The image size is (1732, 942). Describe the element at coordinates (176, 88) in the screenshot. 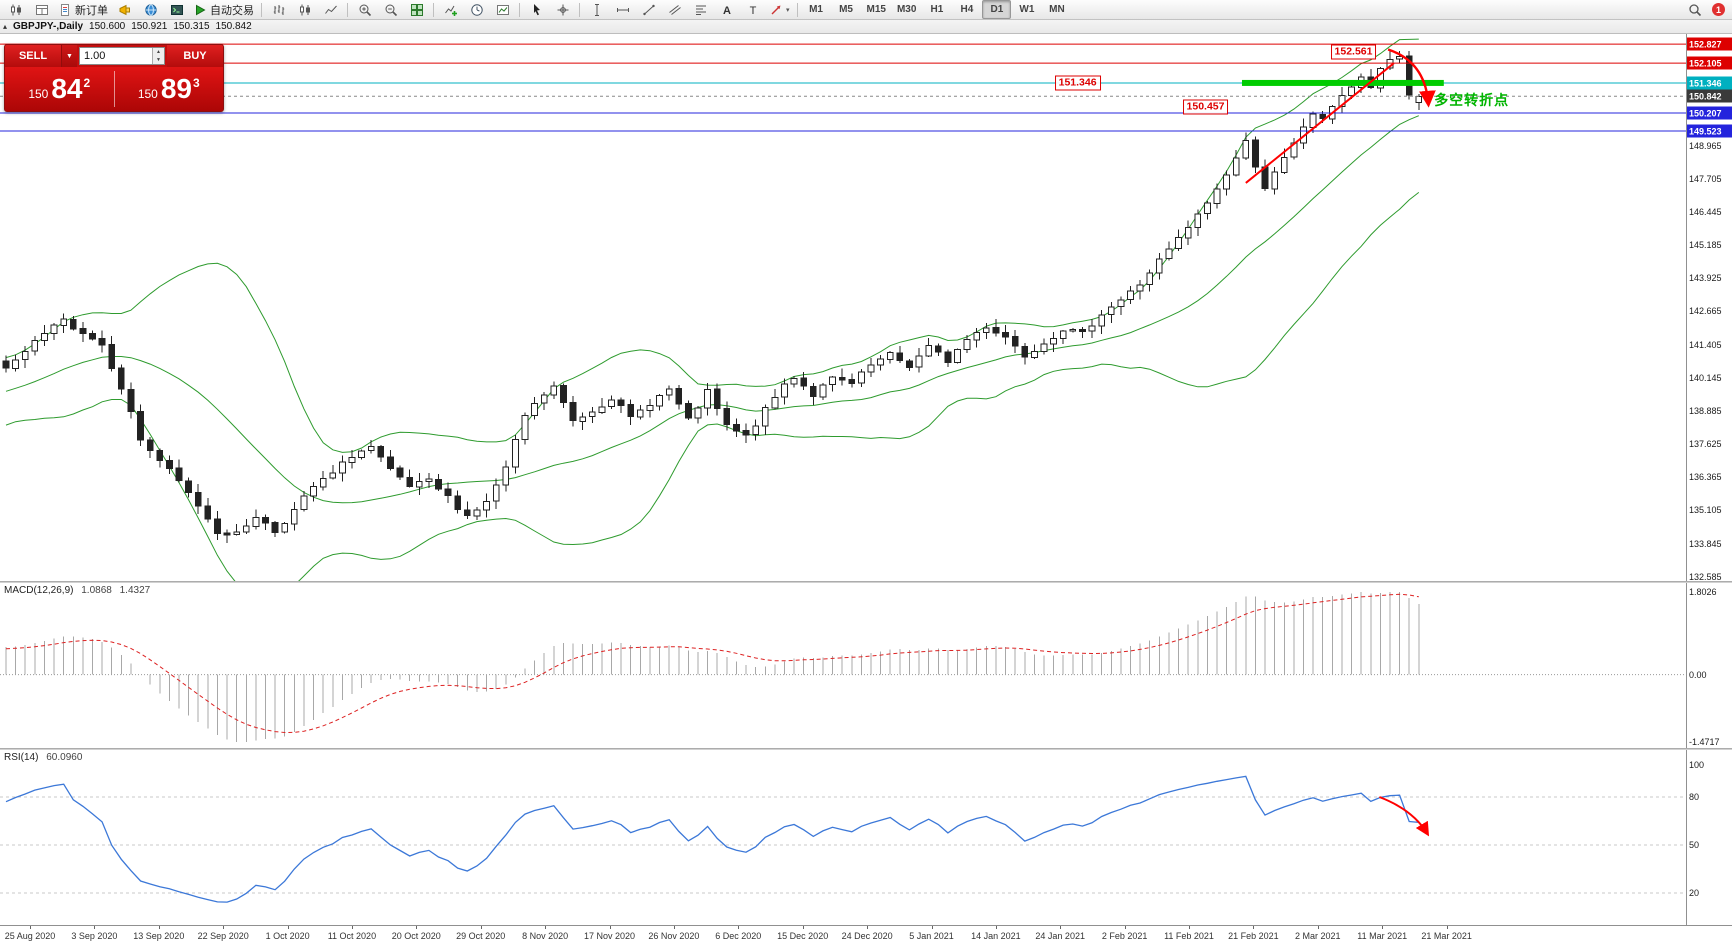

I see `buy-price-big: 89` at that location.